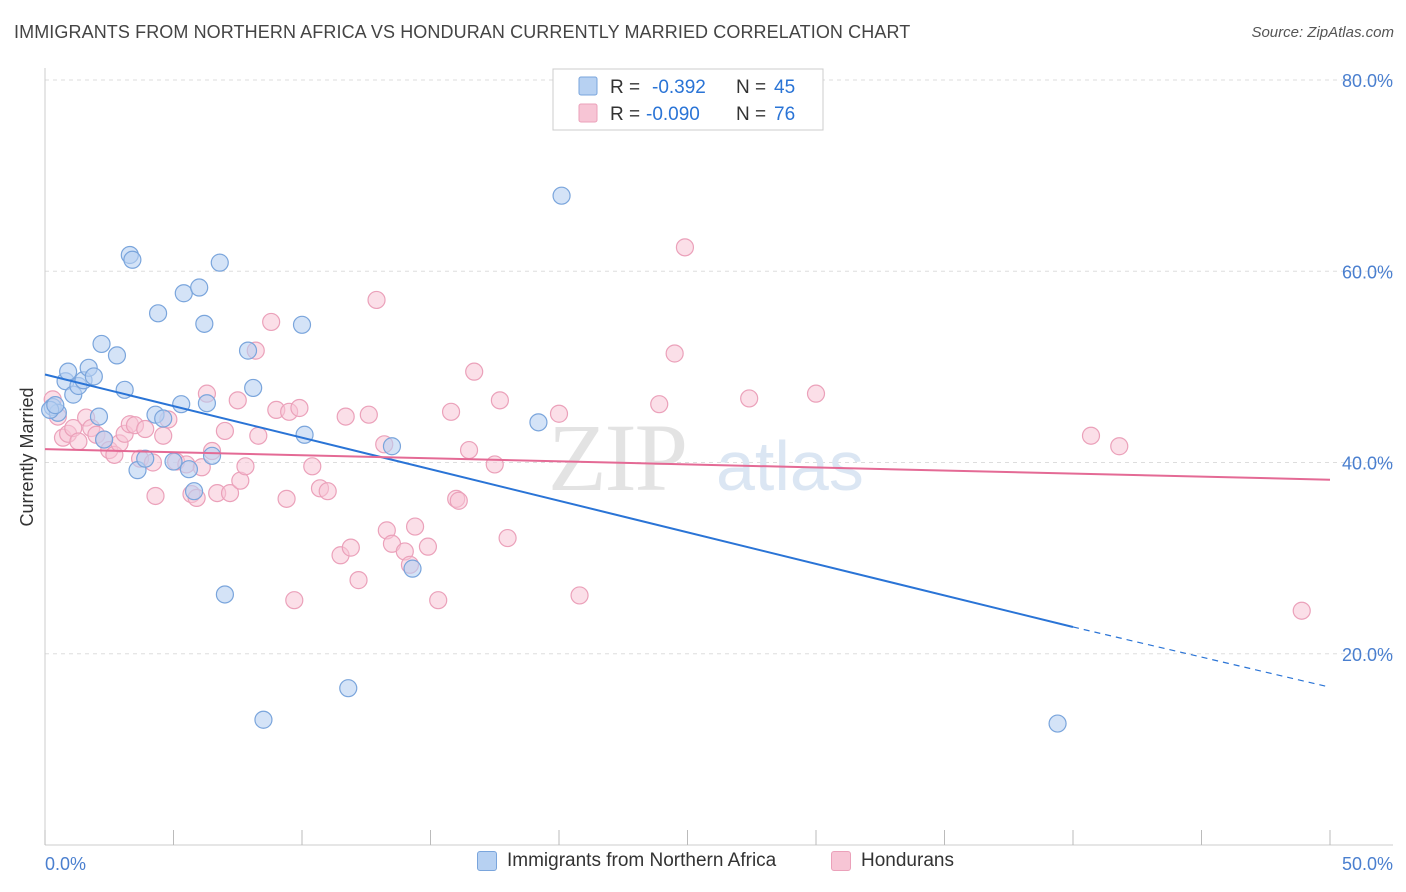 This screenshot has width=1406, height=892. What do you see at coordinates (1367, 464) in the screenshot?
I see `y-tick-label-1: 40.0%` at bounding box center [1367, 464].